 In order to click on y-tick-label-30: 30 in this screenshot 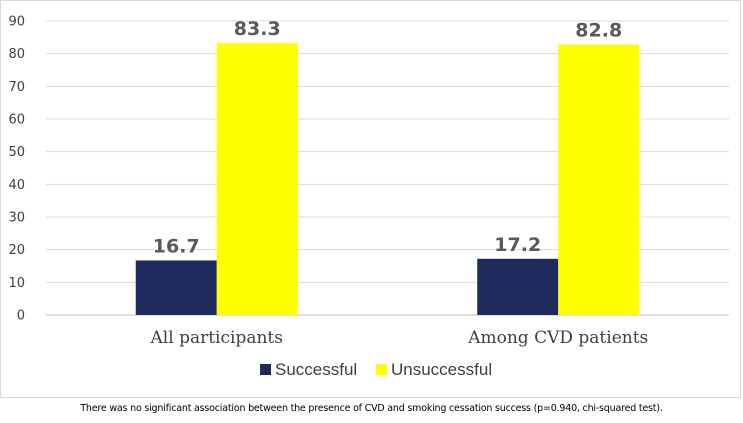, I will do `click(16, 218)`.